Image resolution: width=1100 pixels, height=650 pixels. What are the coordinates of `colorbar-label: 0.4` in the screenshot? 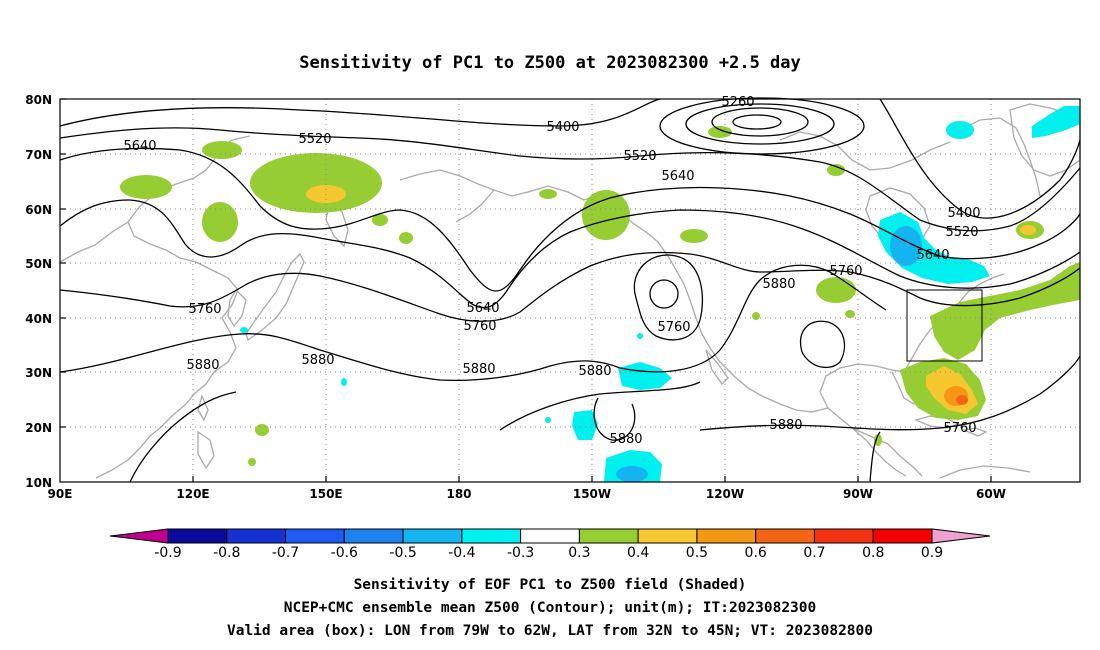 It's located at (638, 553).